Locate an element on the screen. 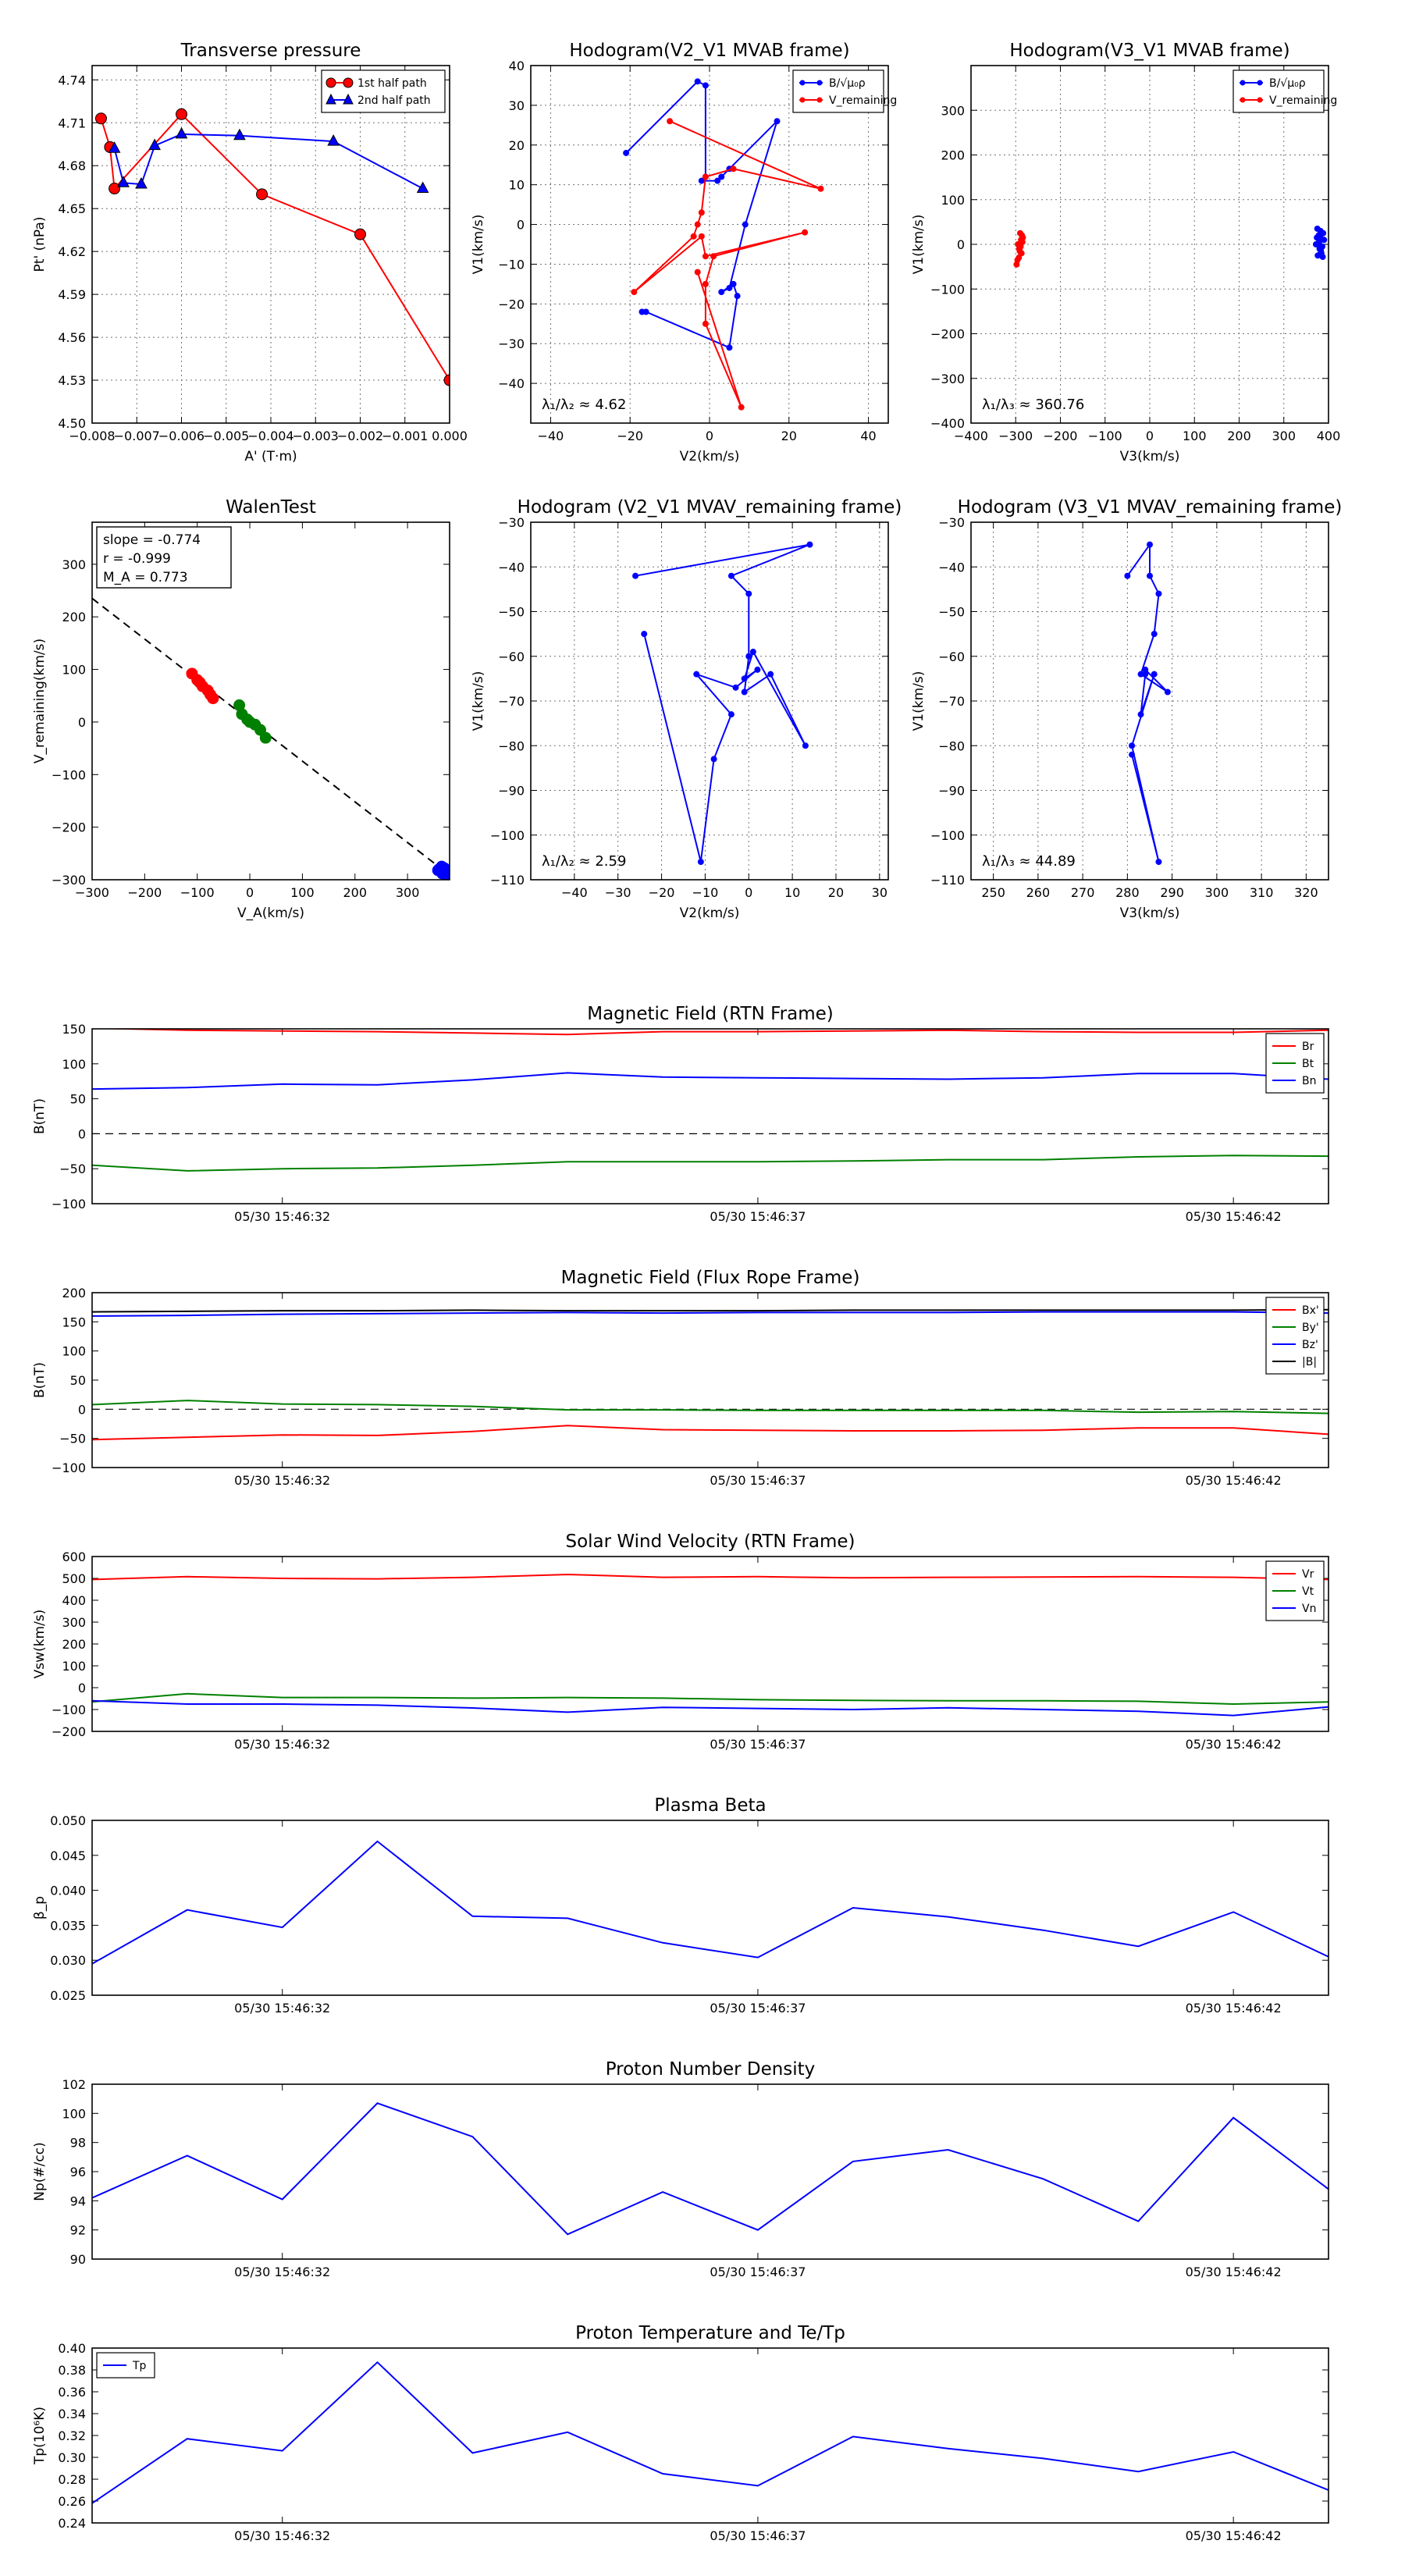 The image size is (1405, 2576). stats-line: r = -0.999 is located at coordinates (137, 559).